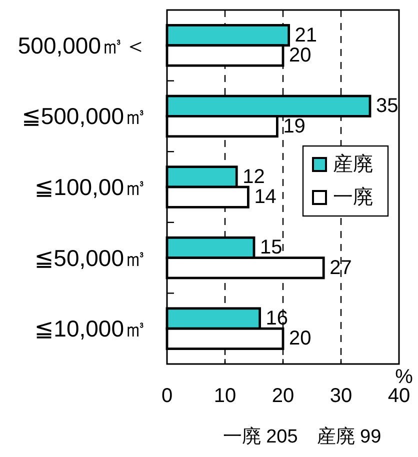 The height and width of the screenshot is (457, 418). I want to click on x-tick-label: 40, so click(399, 396).